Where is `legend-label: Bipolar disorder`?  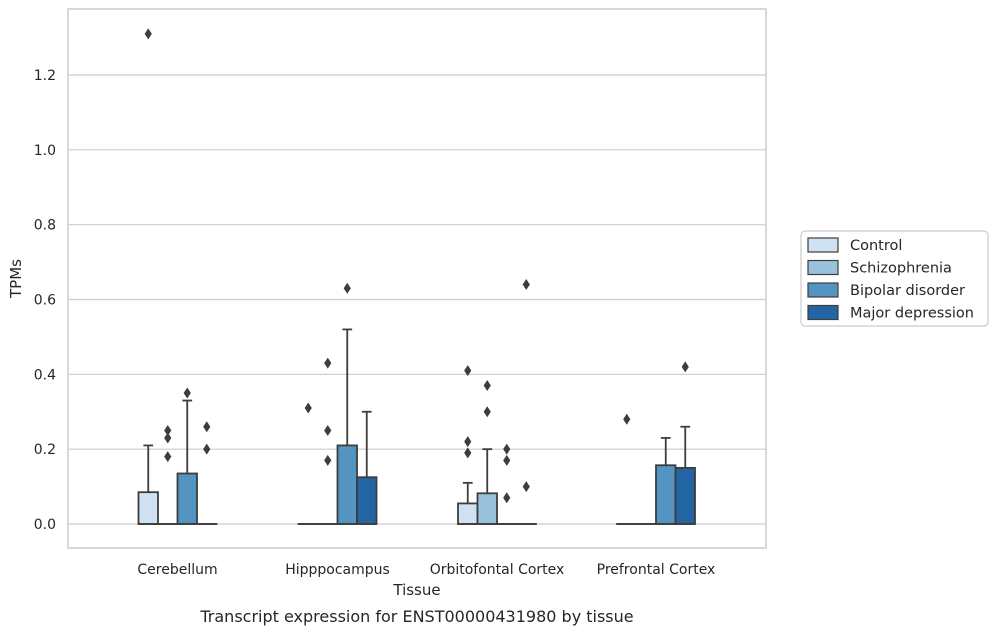
legend-label: Bipolar disorder is located at coordinates (907, 291).